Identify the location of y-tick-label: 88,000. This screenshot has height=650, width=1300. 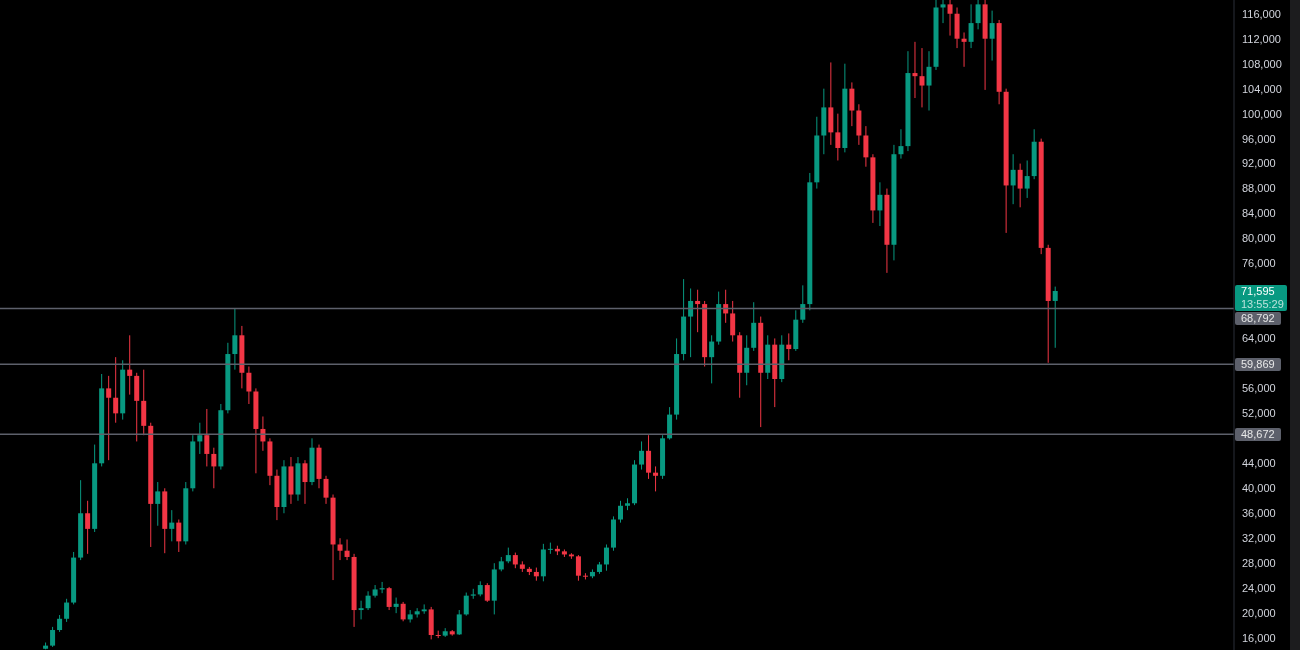
(1259, 188).